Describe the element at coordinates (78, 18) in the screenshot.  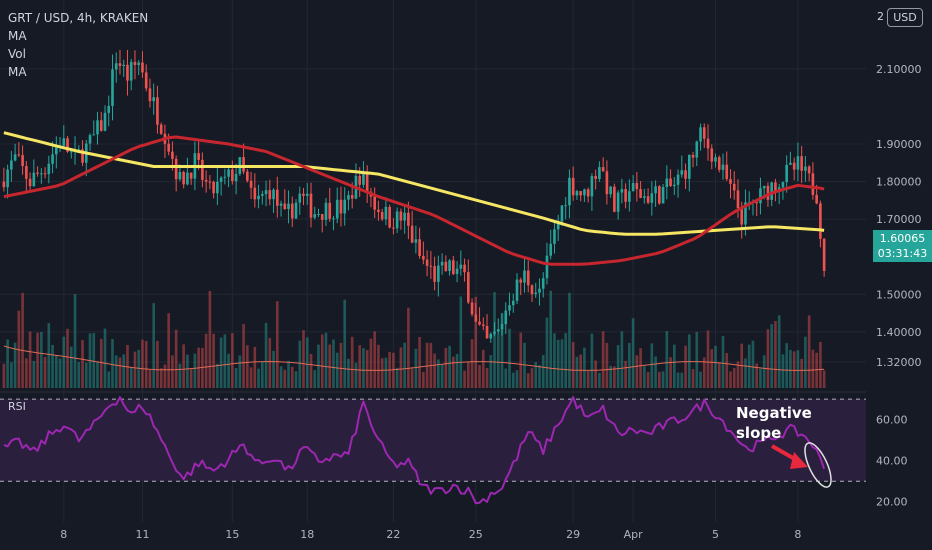
I see `symbol-title: GRT / USD, 4h, KRAKEN` at that location.